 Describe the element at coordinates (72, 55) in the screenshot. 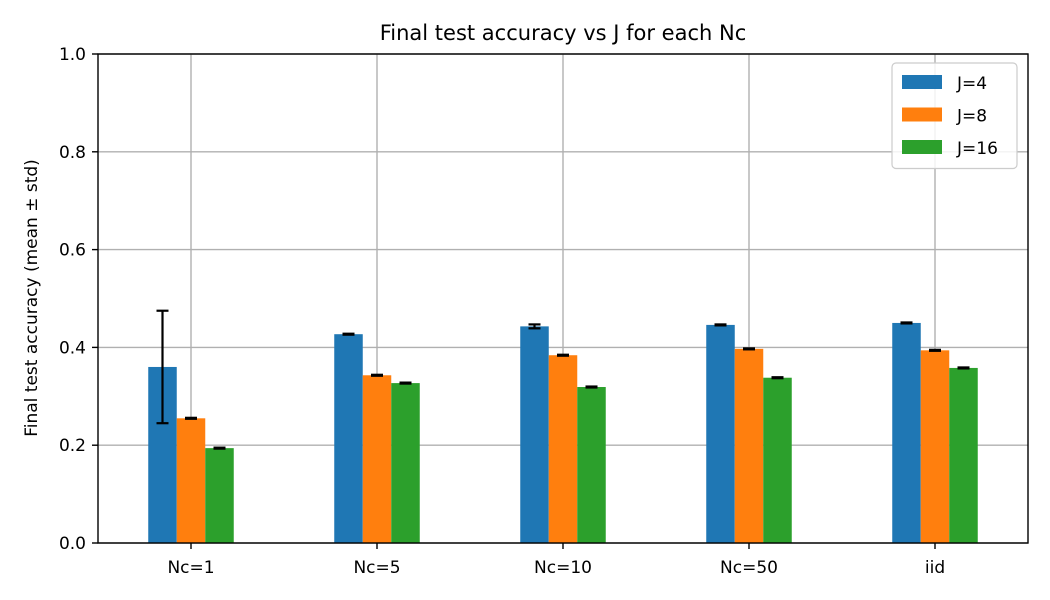

I see `y-tick-label: 1.0` at that location.